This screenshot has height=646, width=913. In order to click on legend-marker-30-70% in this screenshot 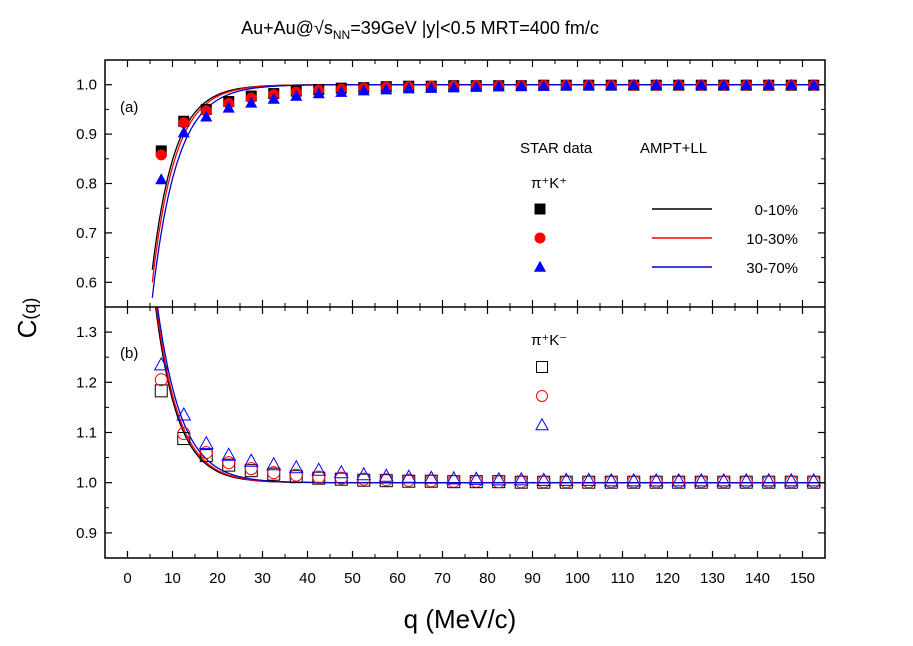, I will do `click(540, 266)`.